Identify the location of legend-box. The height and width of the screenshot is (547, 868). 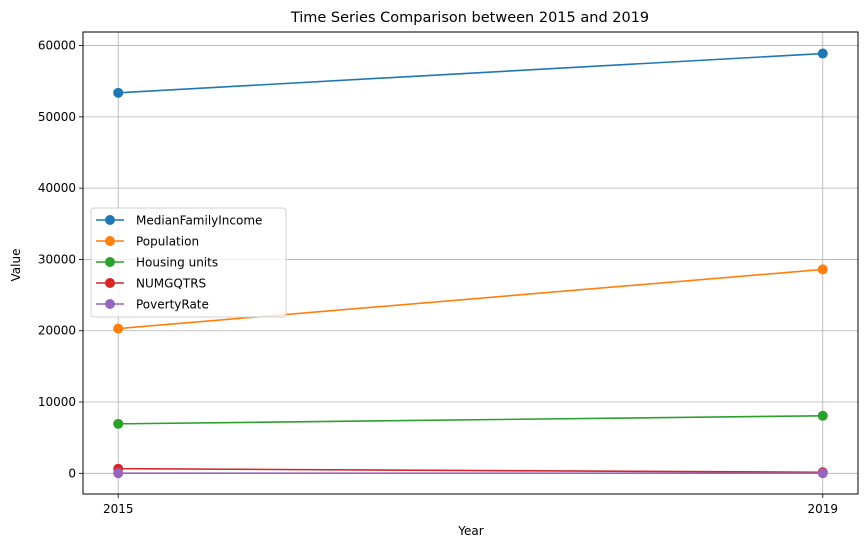
(188, 262).